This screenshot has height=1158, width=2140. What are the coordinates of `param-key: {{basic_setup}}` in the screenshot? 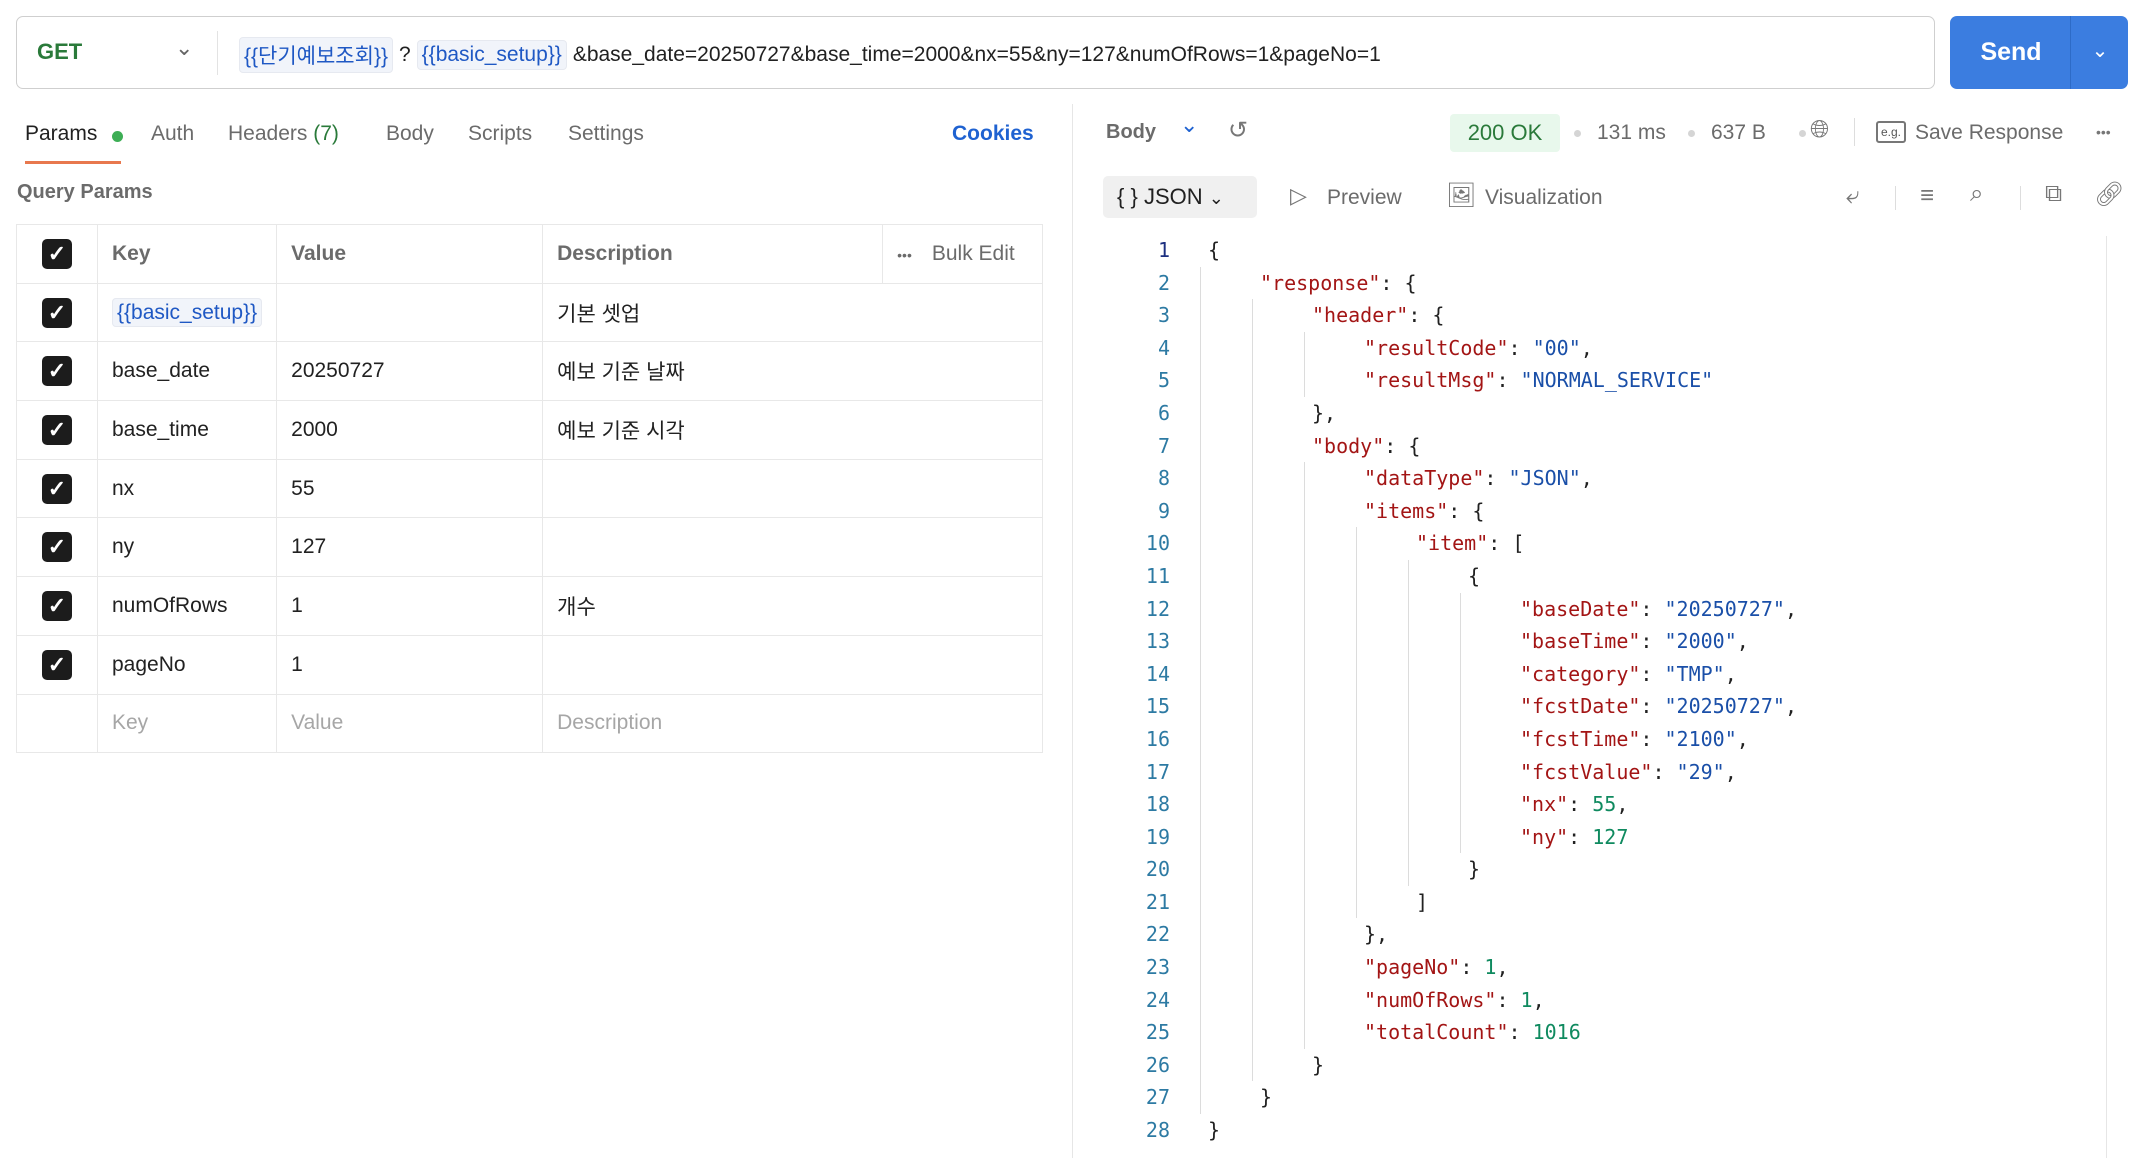 It's located at (187, 312).